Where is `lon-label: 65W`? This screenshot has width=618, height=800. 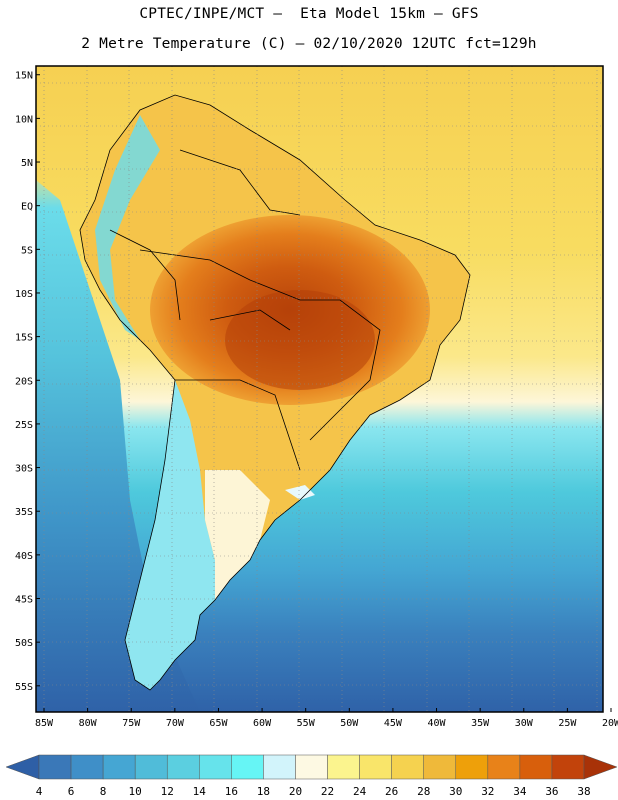 lon-label: 65W is located at coordinates (218, 723).